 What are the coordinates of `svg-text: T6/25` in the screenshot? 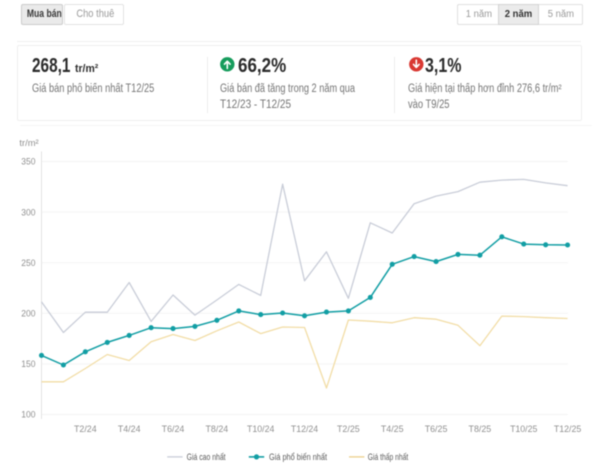 It's located at (436, 429).